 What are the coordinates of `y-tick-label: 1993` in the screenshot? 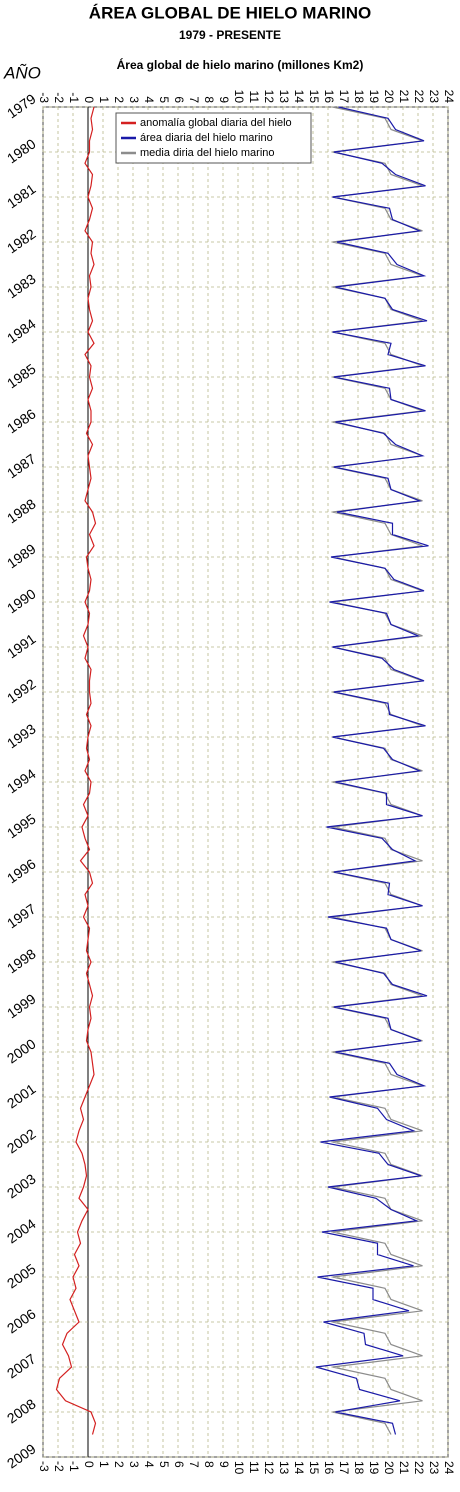 It's located at (21, 735).